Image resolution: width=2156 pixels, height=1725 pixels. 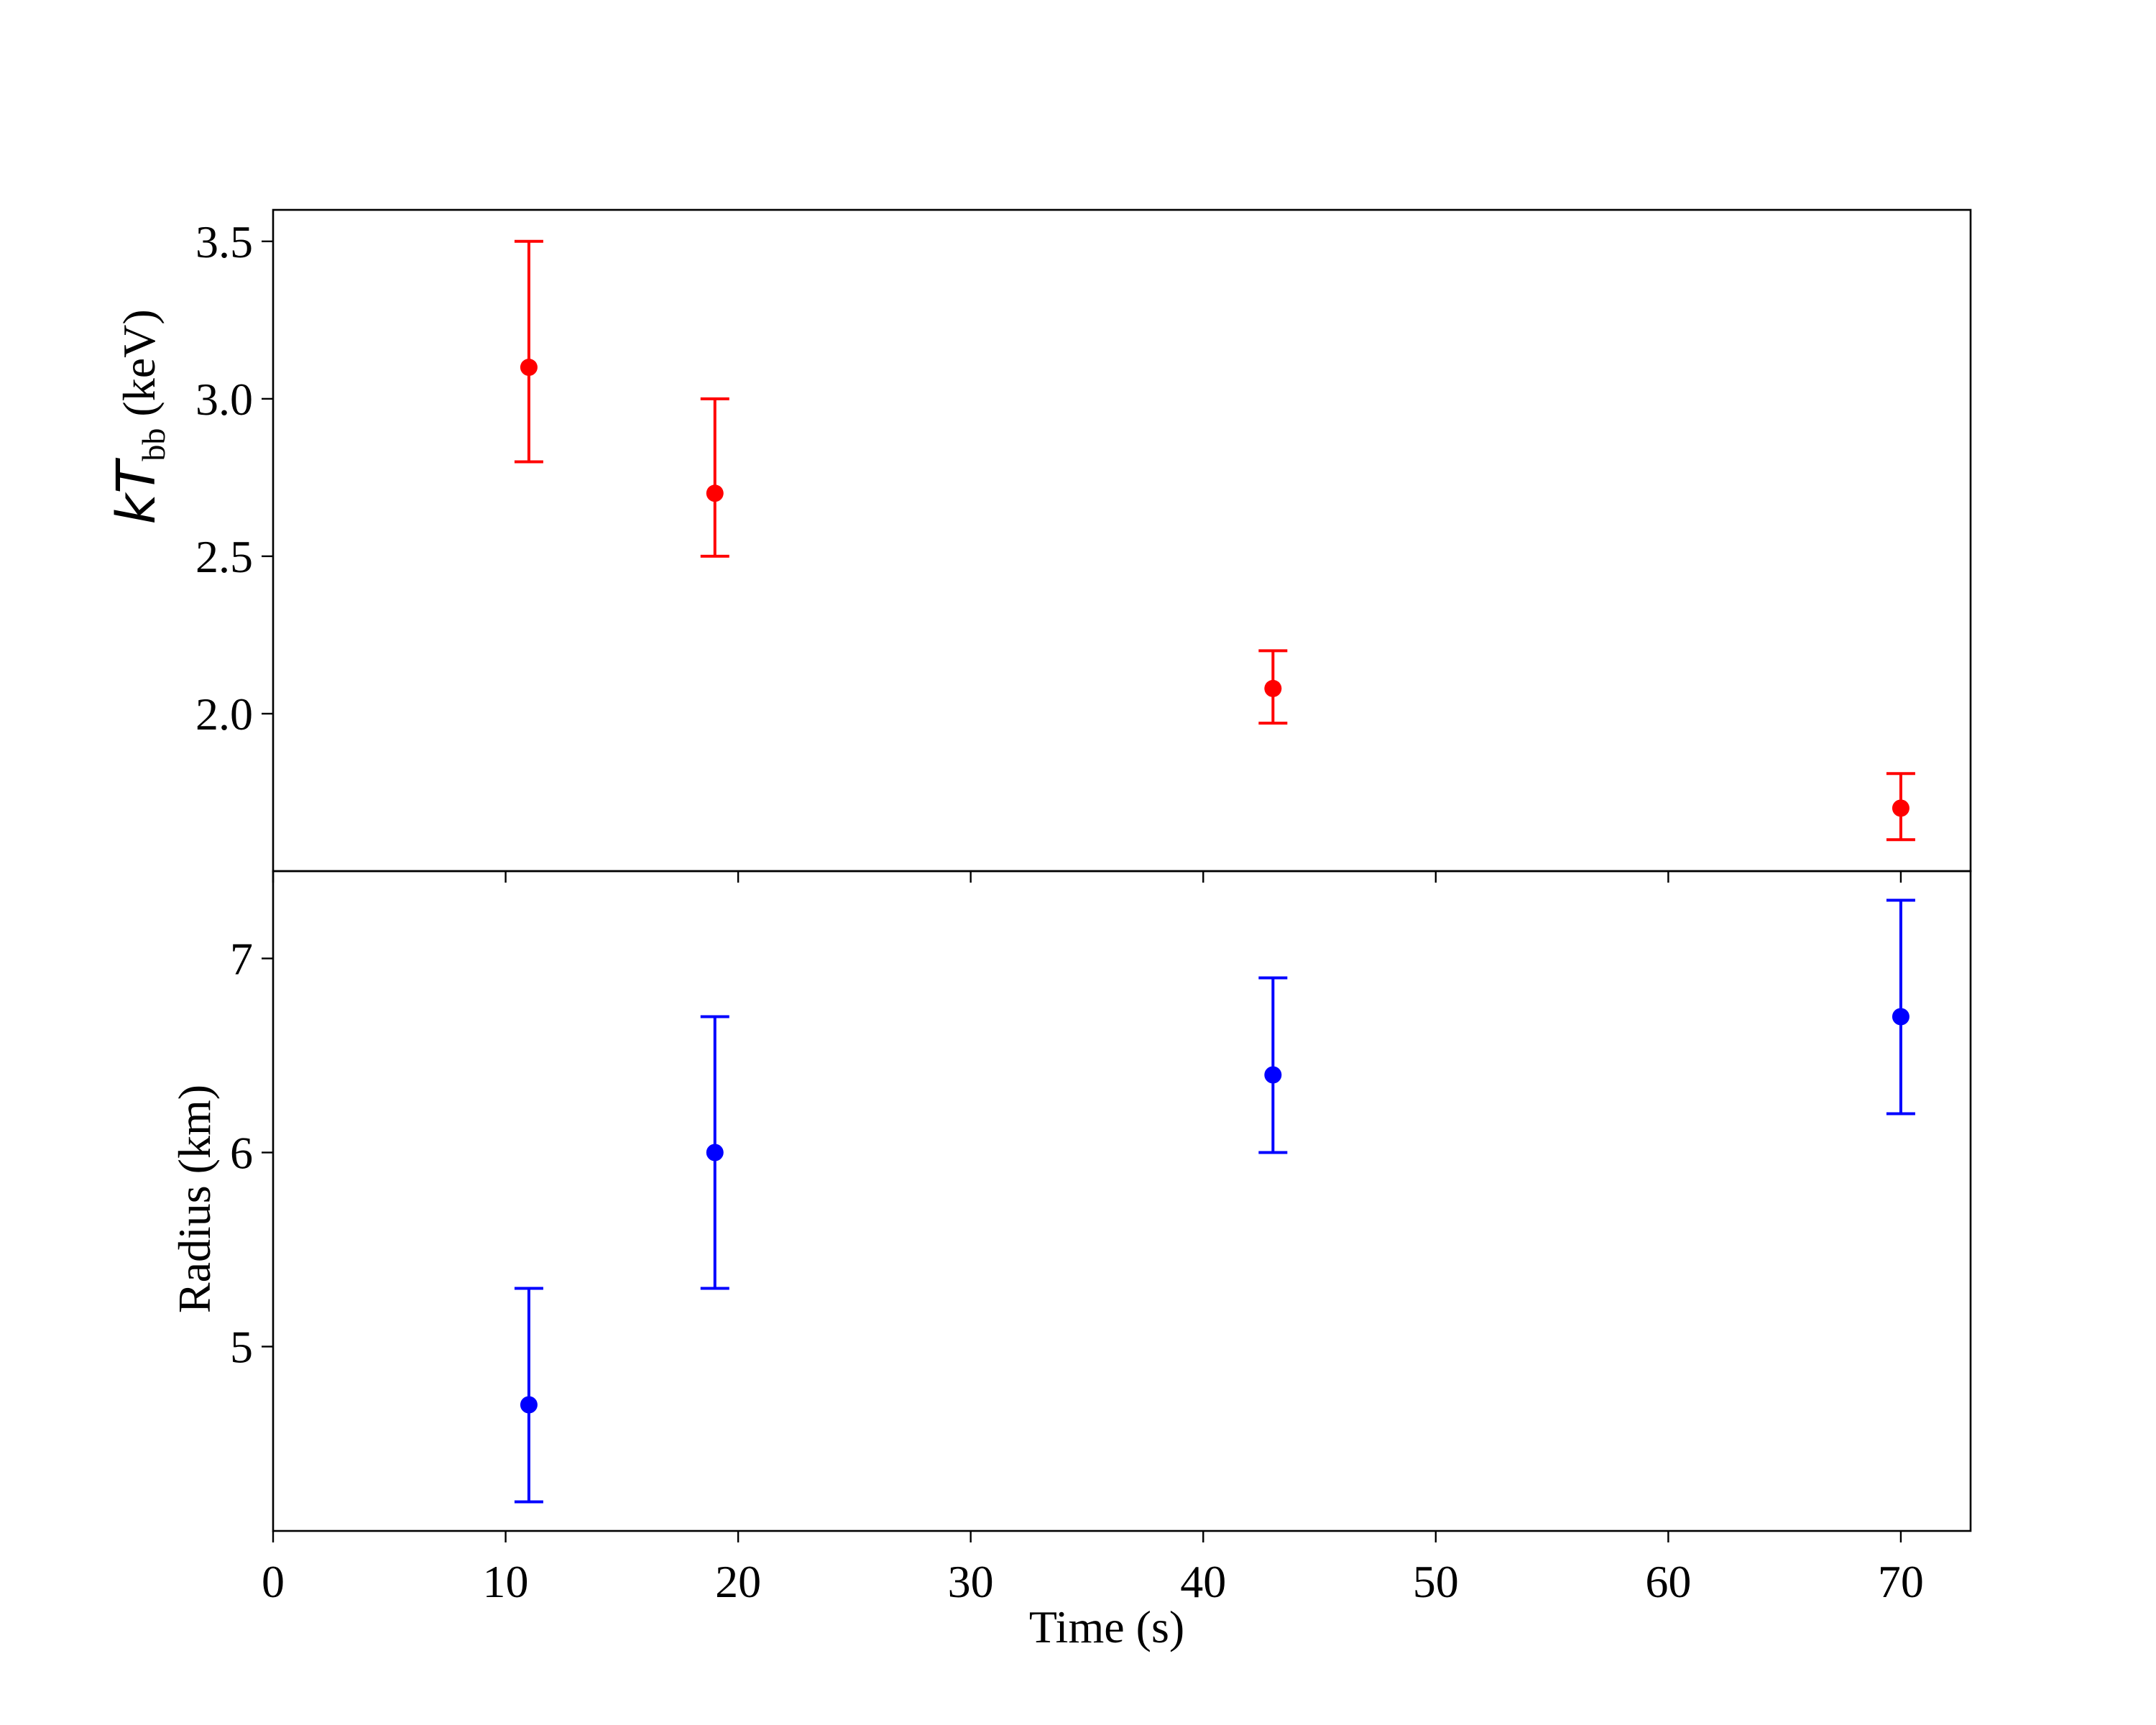 I want to click on y-tick-label: 5, so click(x=242, y=1347).